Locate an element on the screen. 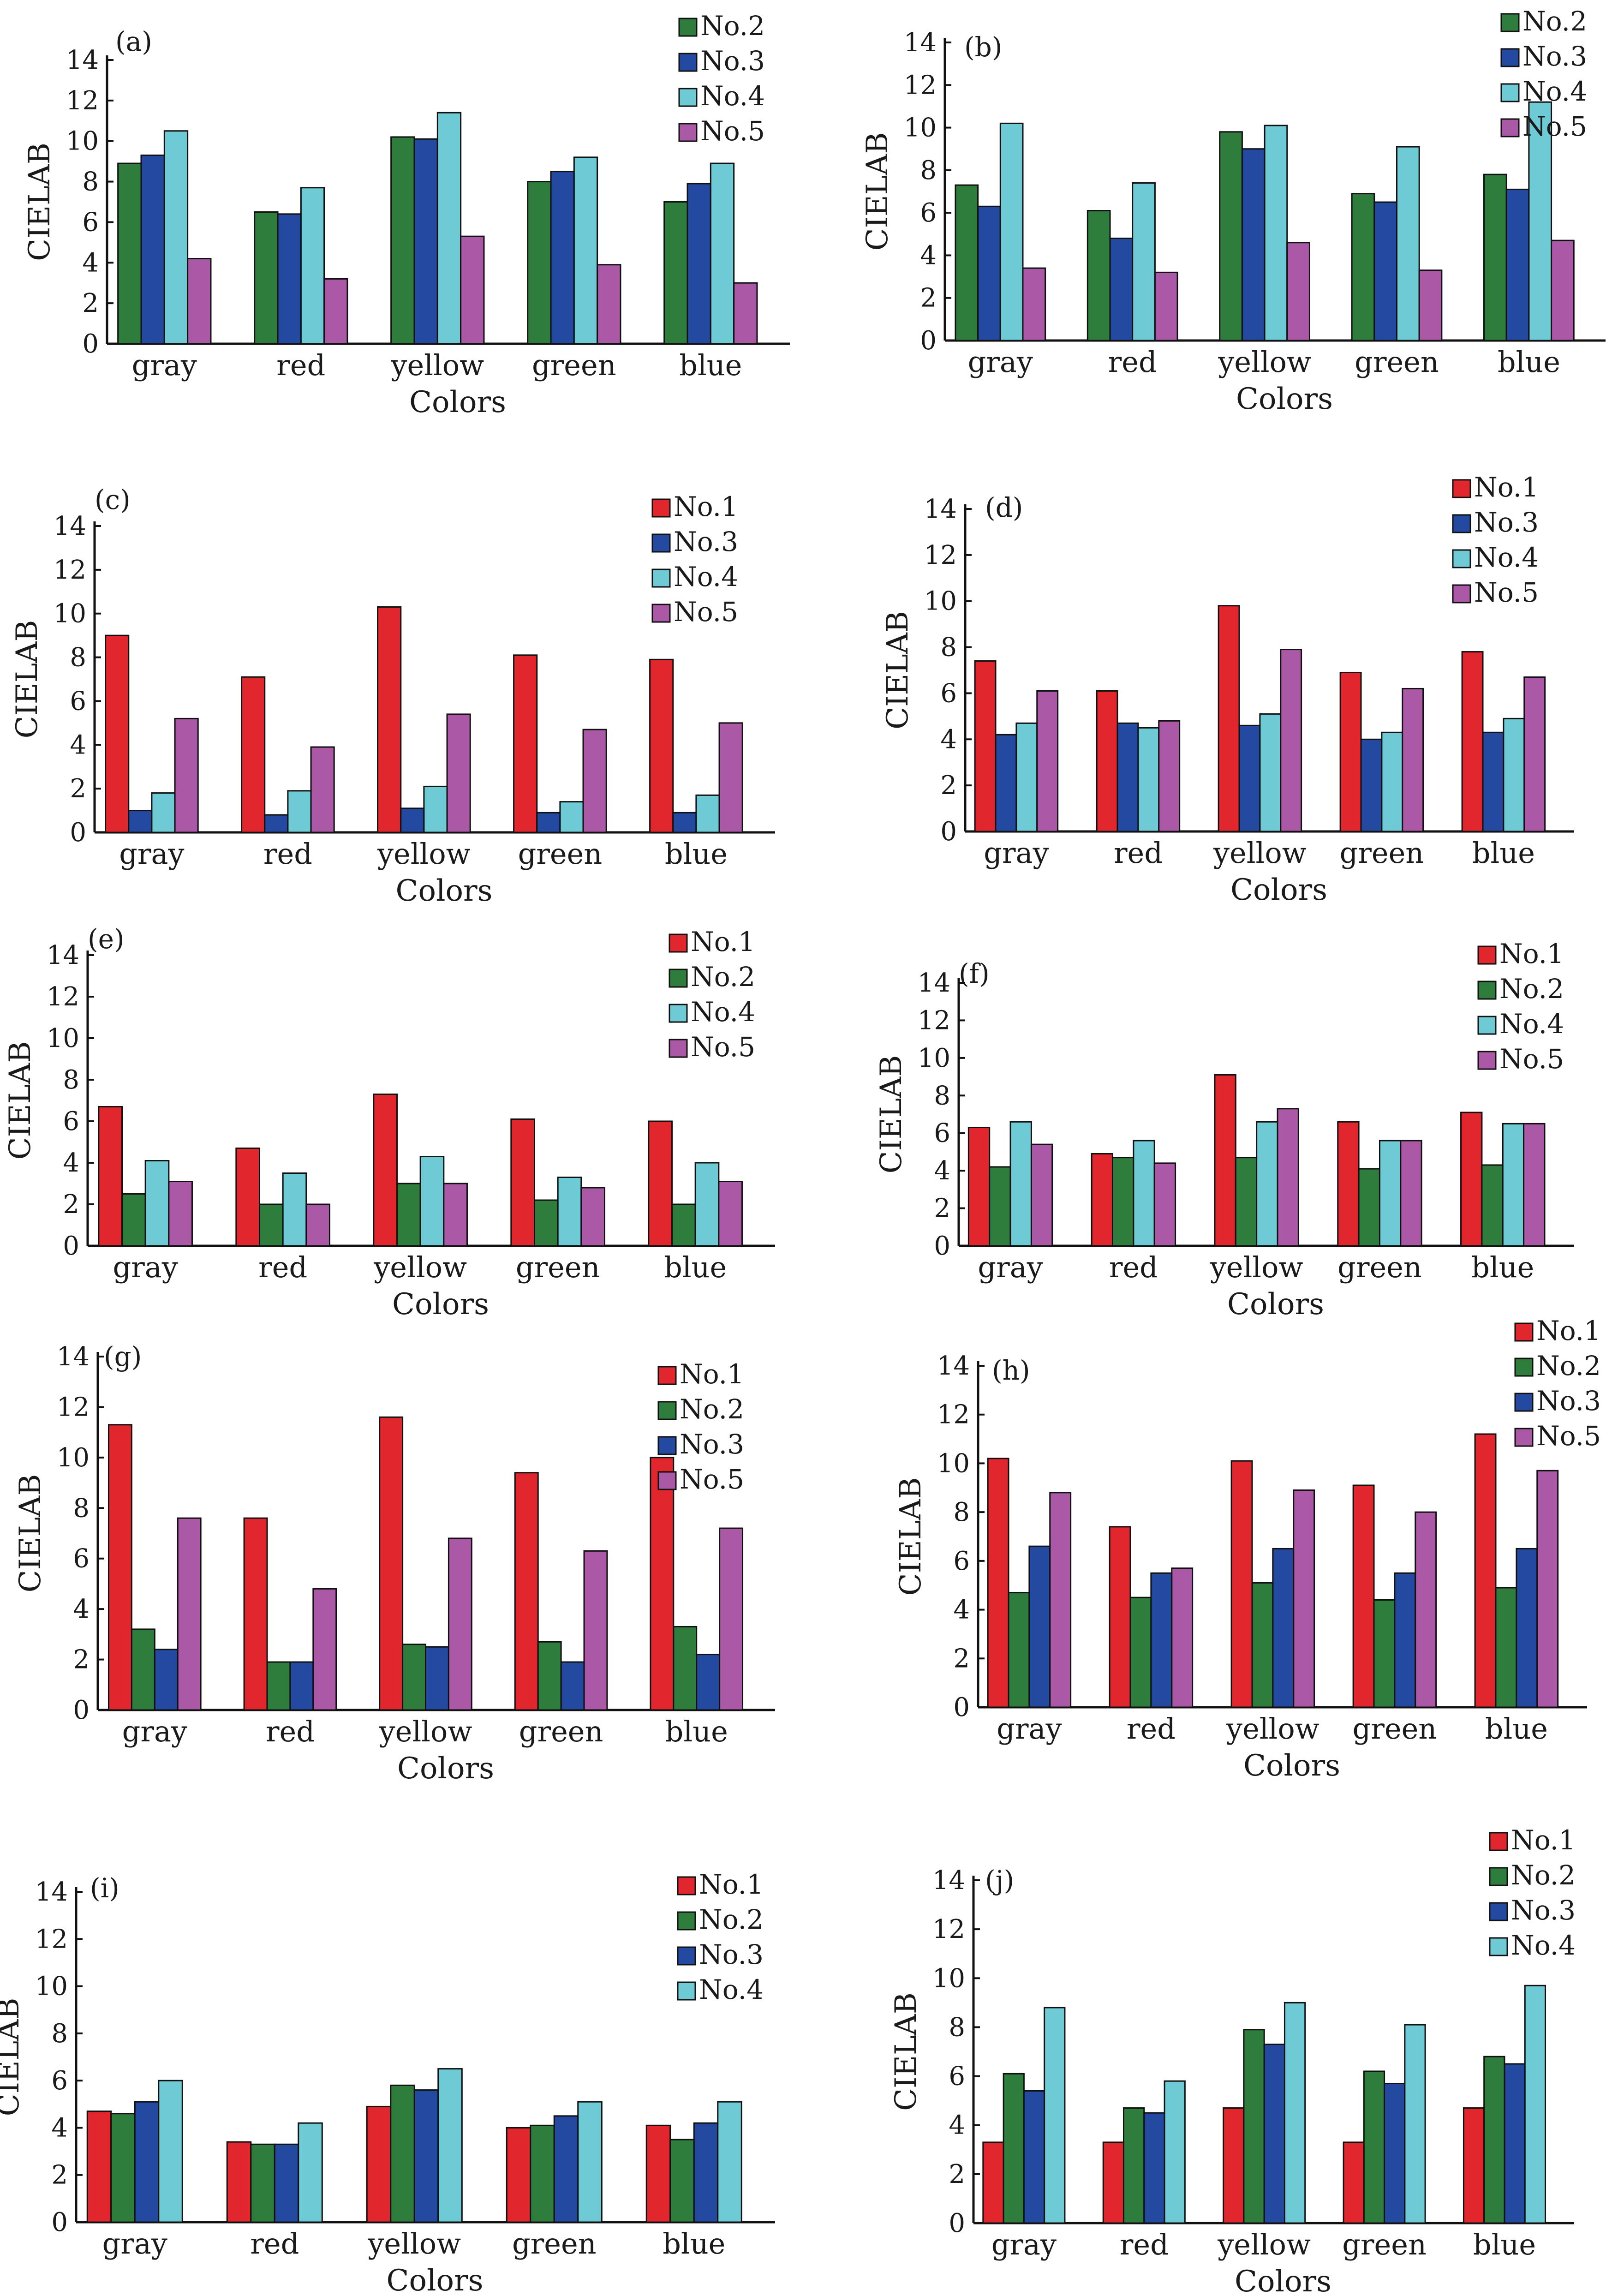 The width and height of the screenshot is (1624, 2296). bar-no3-red is located at coordinates (1127, 777).